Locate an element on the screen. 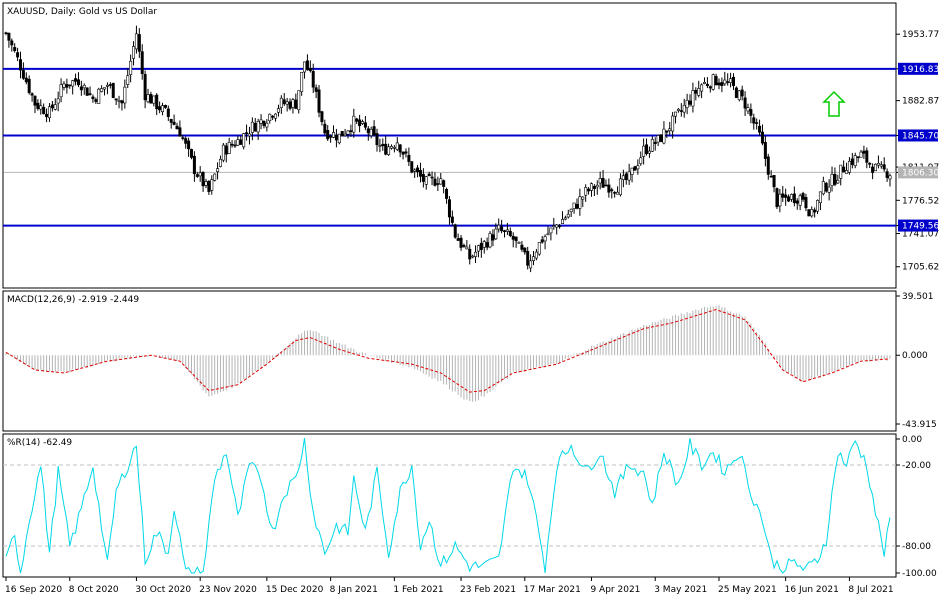 This screenshot has height=600, width=950. x-tick-label: 16 Jun 2021 is located at coordinates (812, 590).